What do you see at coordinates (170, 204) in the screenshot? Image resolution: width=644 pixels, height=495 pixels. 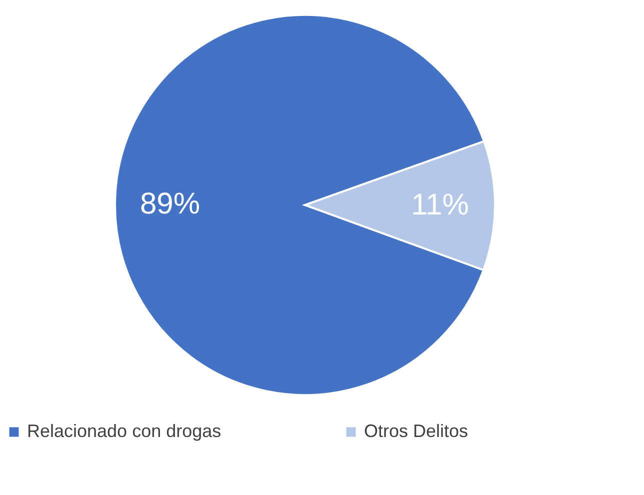 I see `data-label: 89%` at bounding box center [170, 204].